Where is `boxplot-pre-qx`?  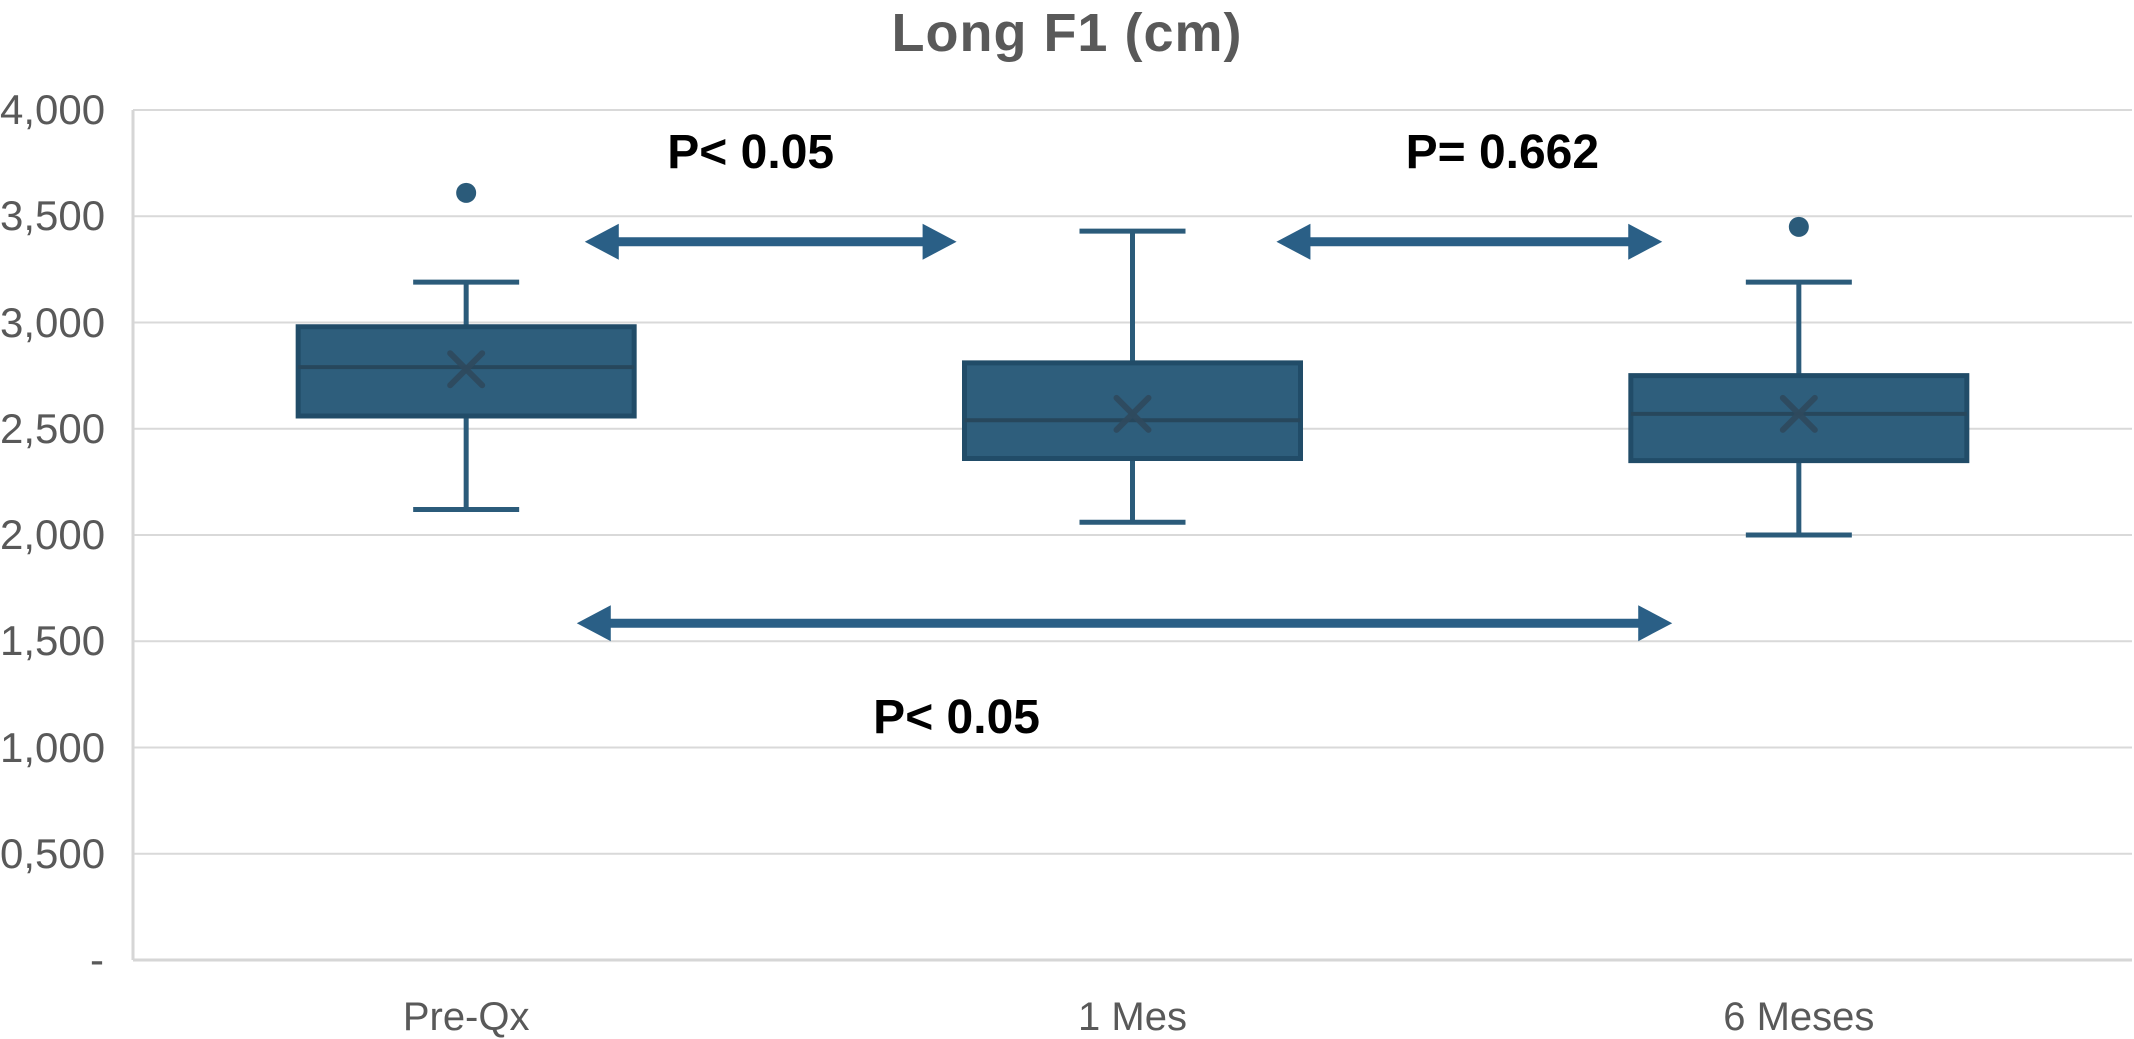
boxplot-pre-qx is located at coordinates (466, 347).